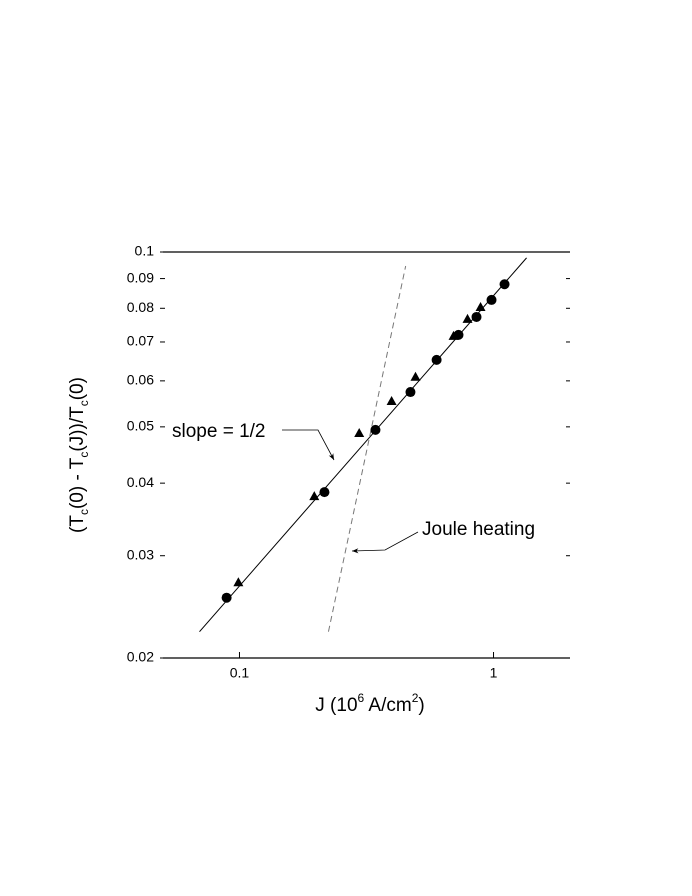  I want to click on x-axis-label: J (106 A/cm2), so click(369, 703).